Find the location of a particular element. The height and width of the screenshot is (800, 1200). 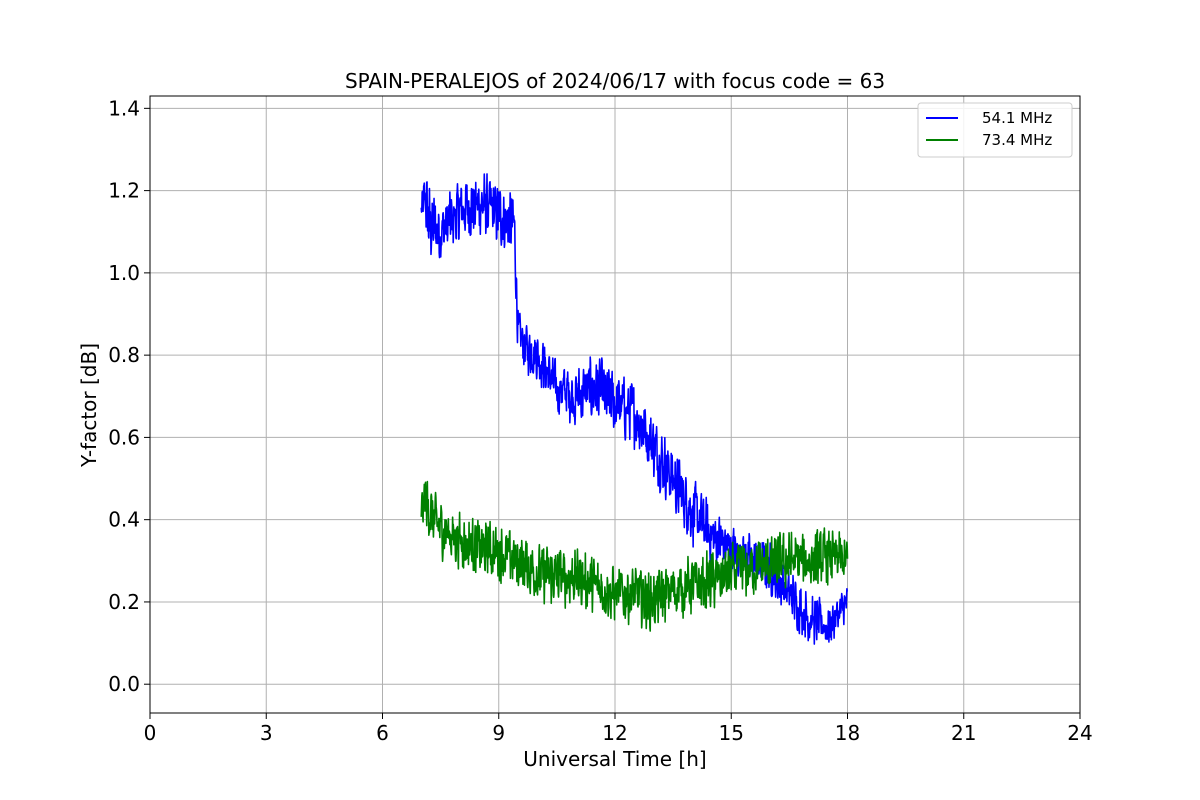

y-tick-label: 0.2 is located at coordinates (124, 602).